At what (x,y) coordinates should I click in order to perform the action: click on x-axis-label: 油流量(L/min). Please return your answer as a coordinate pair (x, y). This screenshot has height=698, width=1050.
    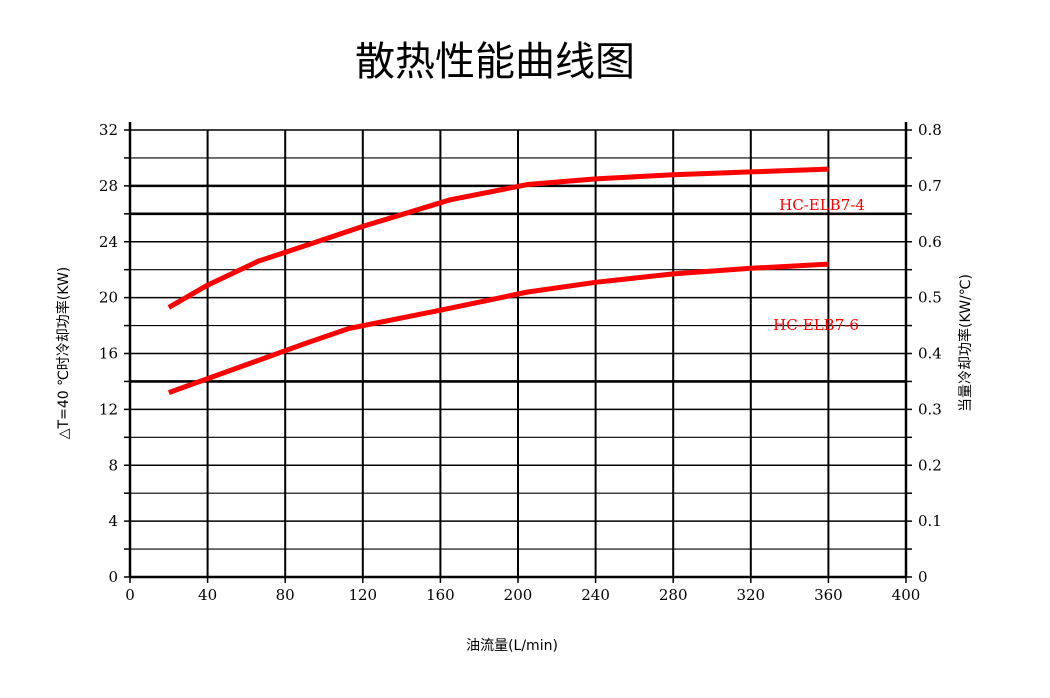
    Looking at the image, I should click on (512, 646).